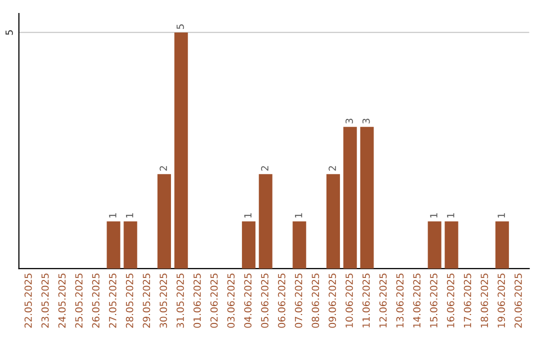  I want to click on x-tick-label: 03.06.2025, so click(231, 301).